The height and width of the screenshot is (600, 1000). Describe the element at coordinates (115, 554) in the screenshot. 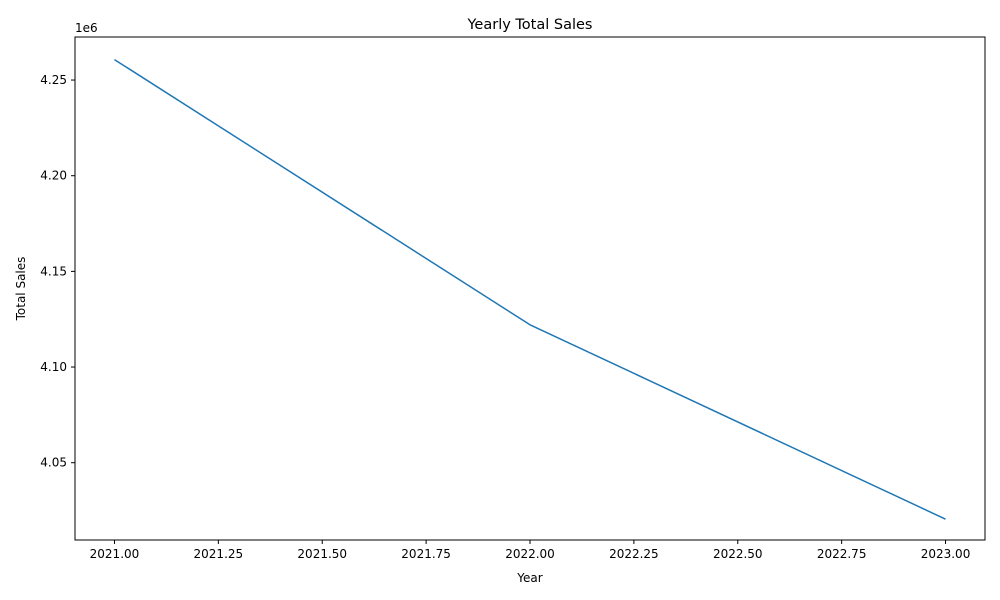

I see `x-tick-label: 2021.00` at that location.